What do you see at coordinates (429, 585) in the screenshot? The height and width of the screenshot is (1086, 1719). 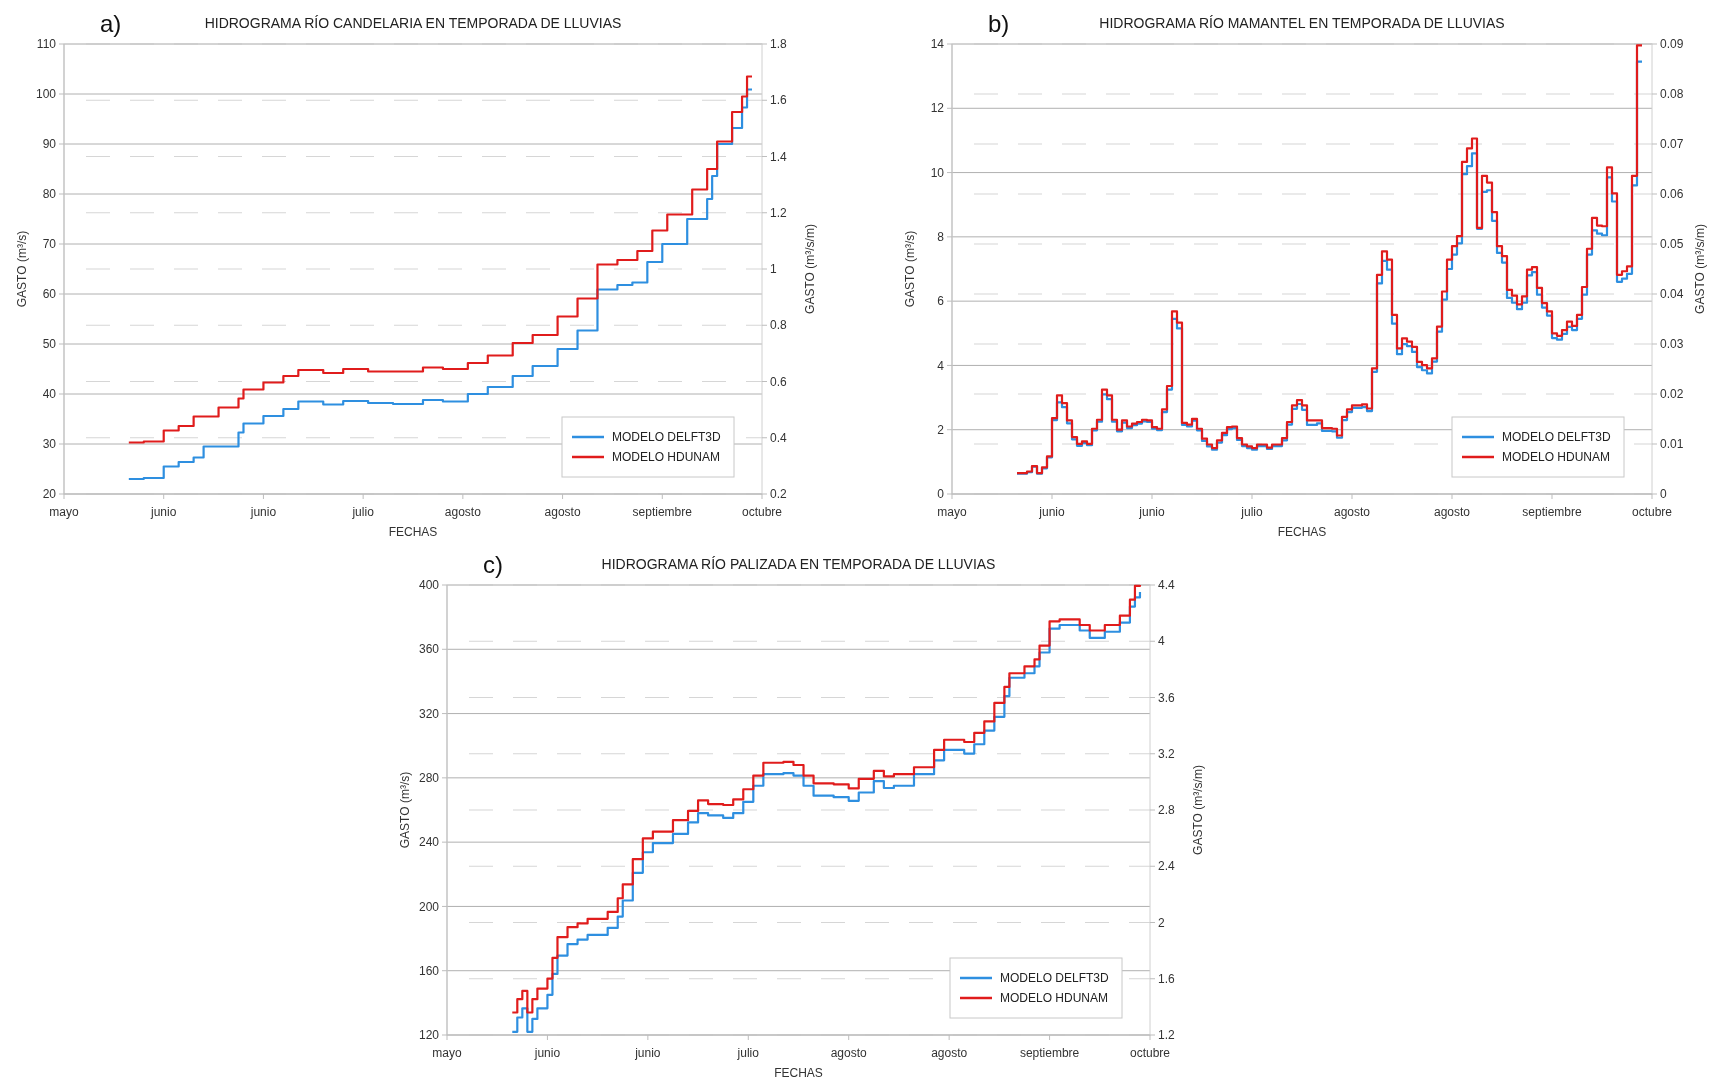 I see `y-tick-label: 400` at bounding box center [429, 585].